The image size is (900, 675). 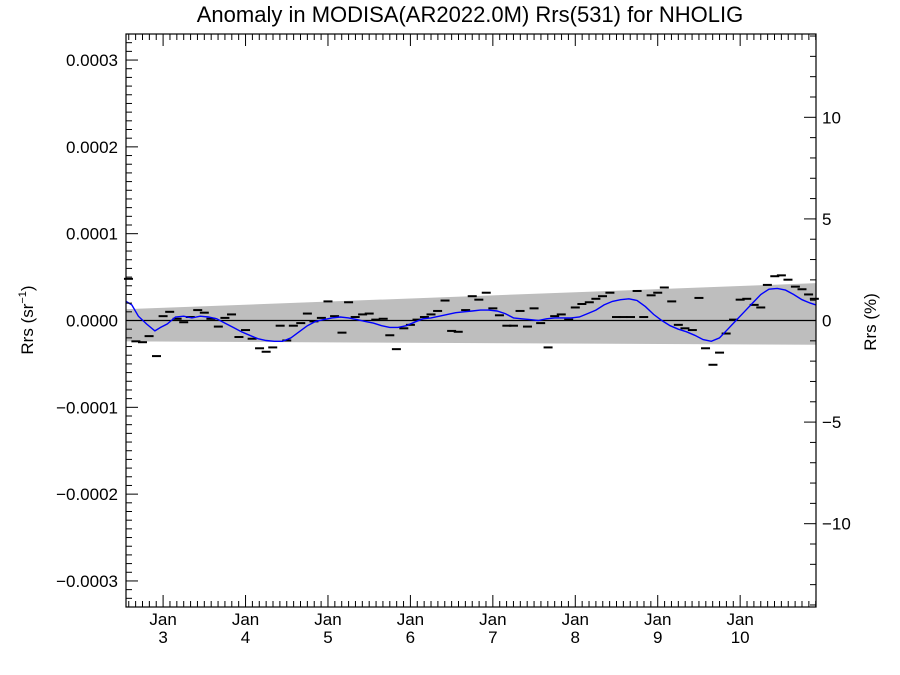 I want to click on x-tick-label-year: 9, so click(x=657, y=637).